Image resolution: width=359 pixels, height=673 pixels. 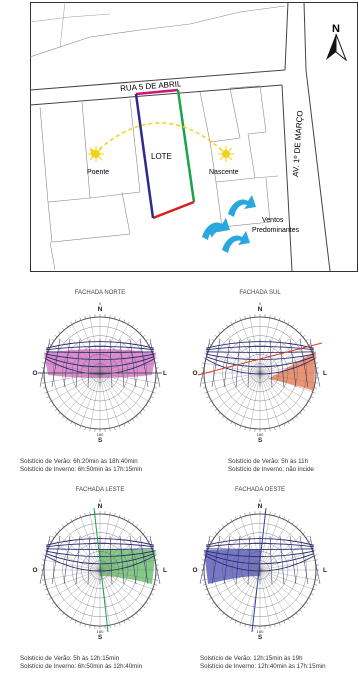 What do you see at coordinates (273, 220) in the screenshot?
I see `wind-label-1: Ventos` at bounding box center [273, 220].